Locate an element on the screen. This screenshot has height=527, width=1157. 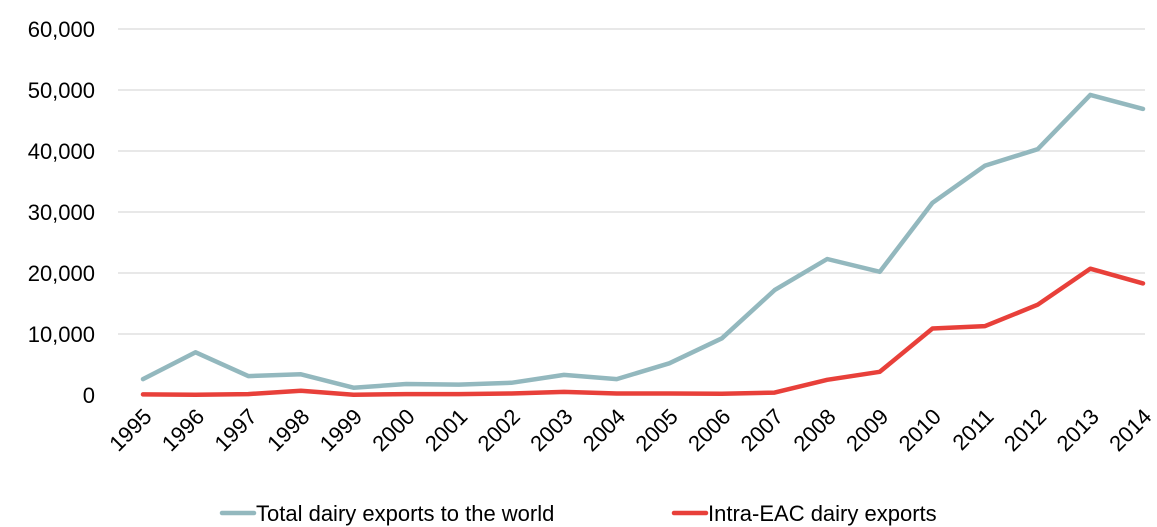
y-tick-label: 50,000 is located at coordinates (61, 90).